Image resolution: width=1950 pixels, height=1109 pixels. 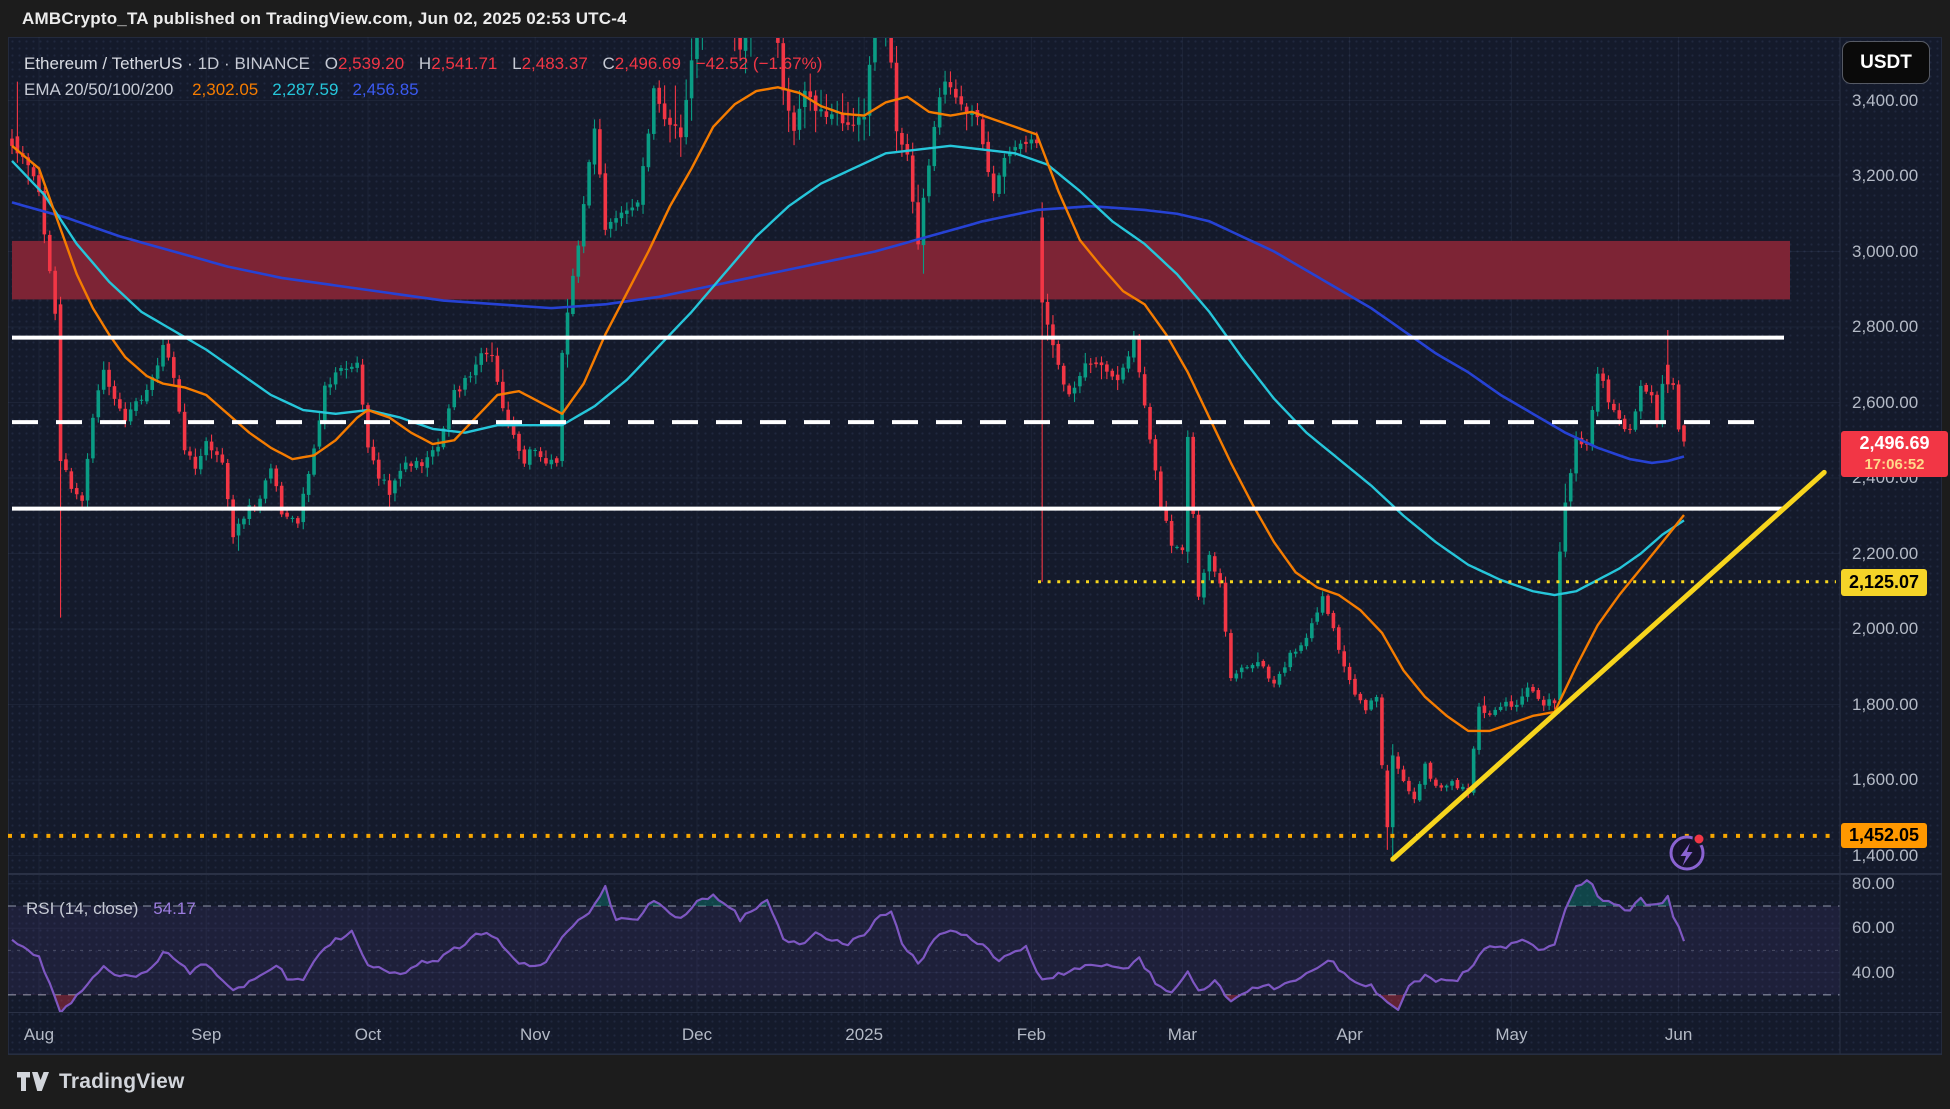 I want to click on price-tick-label: 3,200.00, so click(x=1885, y=175).